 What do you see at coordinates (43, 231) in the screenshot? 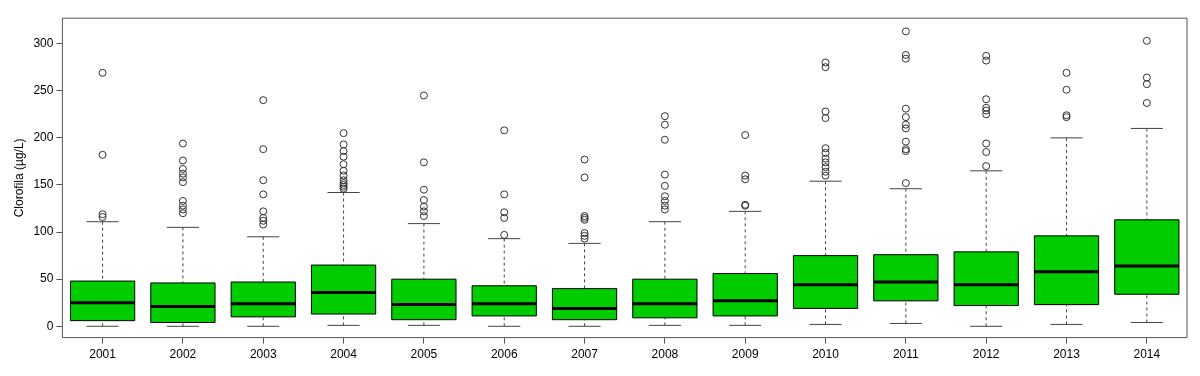
I see `y-tick-label: 100` at bounding box center [43, 231].